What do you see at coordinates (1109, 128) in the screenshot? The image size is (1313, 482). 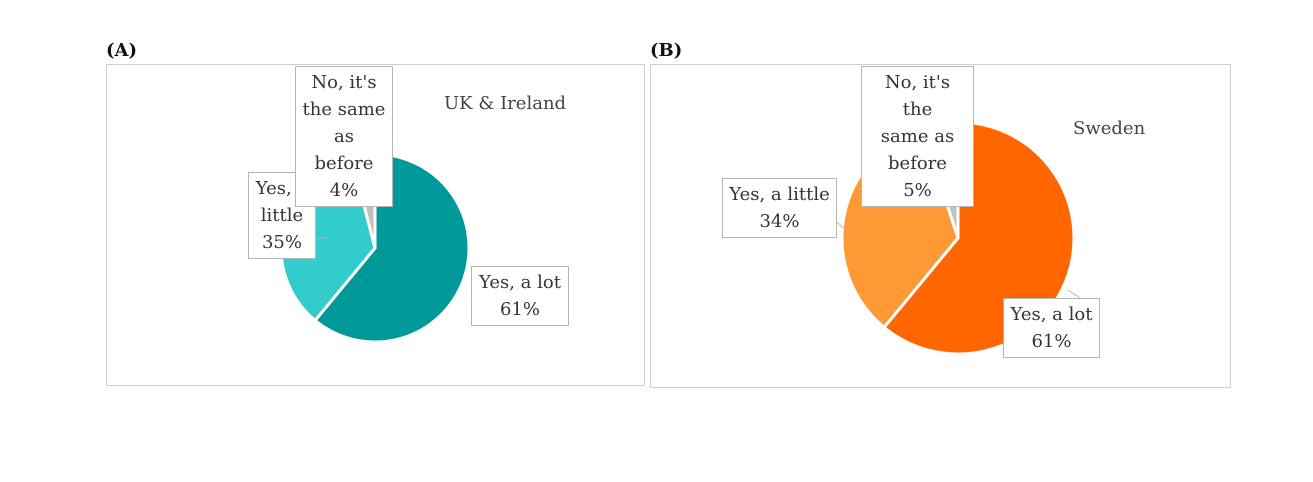 I see `chart-b-title: Sweden` at bounding box center [1109, 128].